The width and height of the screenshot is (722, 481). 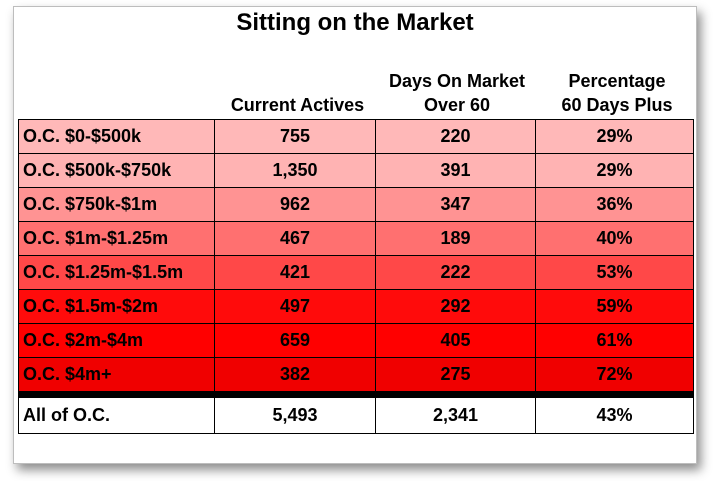 I want to click on row-label: O.C. $1m-$1.25m, so click(x=116, y=238).